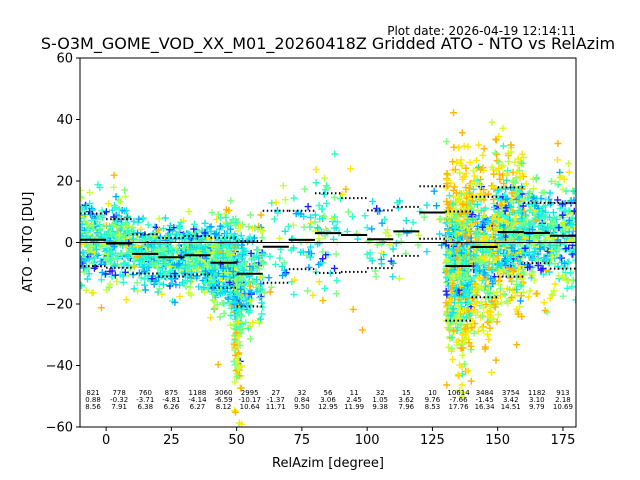 This screenshot has width=640, height=480. What do you see at coordinates (354, 407) in the screenshot?
I see `bin-std-label: 11.99` at bounding box center [354, 407].